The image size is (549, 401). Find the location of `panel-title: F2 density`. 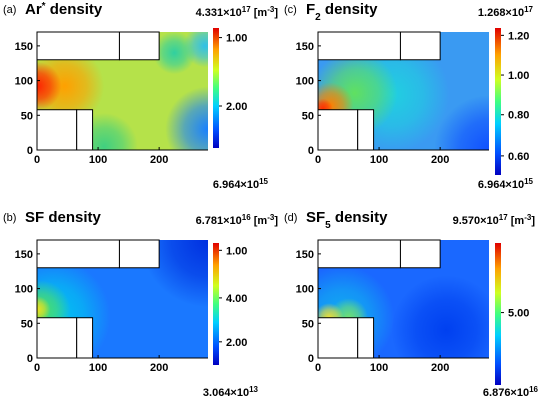

panel-title: F2 density is located at coordinates (342, 12).